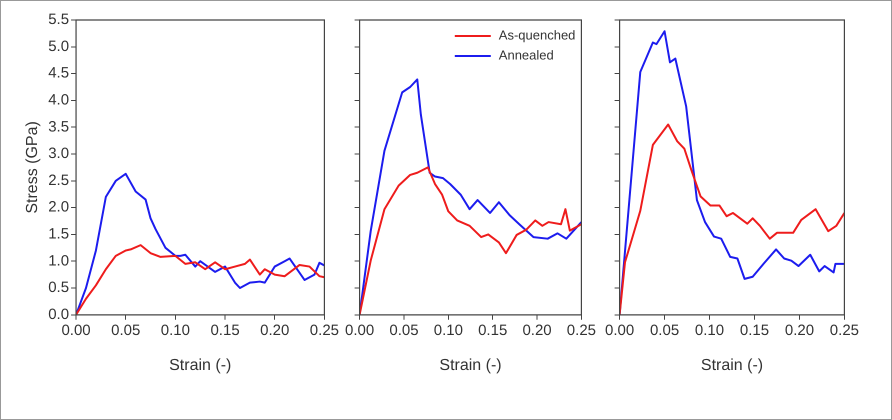 This screenshot has width=892, height=420. Describe the element at coordinates (59, 19) in the screenshot. I see `y-tick-label: 5.5` at that location.